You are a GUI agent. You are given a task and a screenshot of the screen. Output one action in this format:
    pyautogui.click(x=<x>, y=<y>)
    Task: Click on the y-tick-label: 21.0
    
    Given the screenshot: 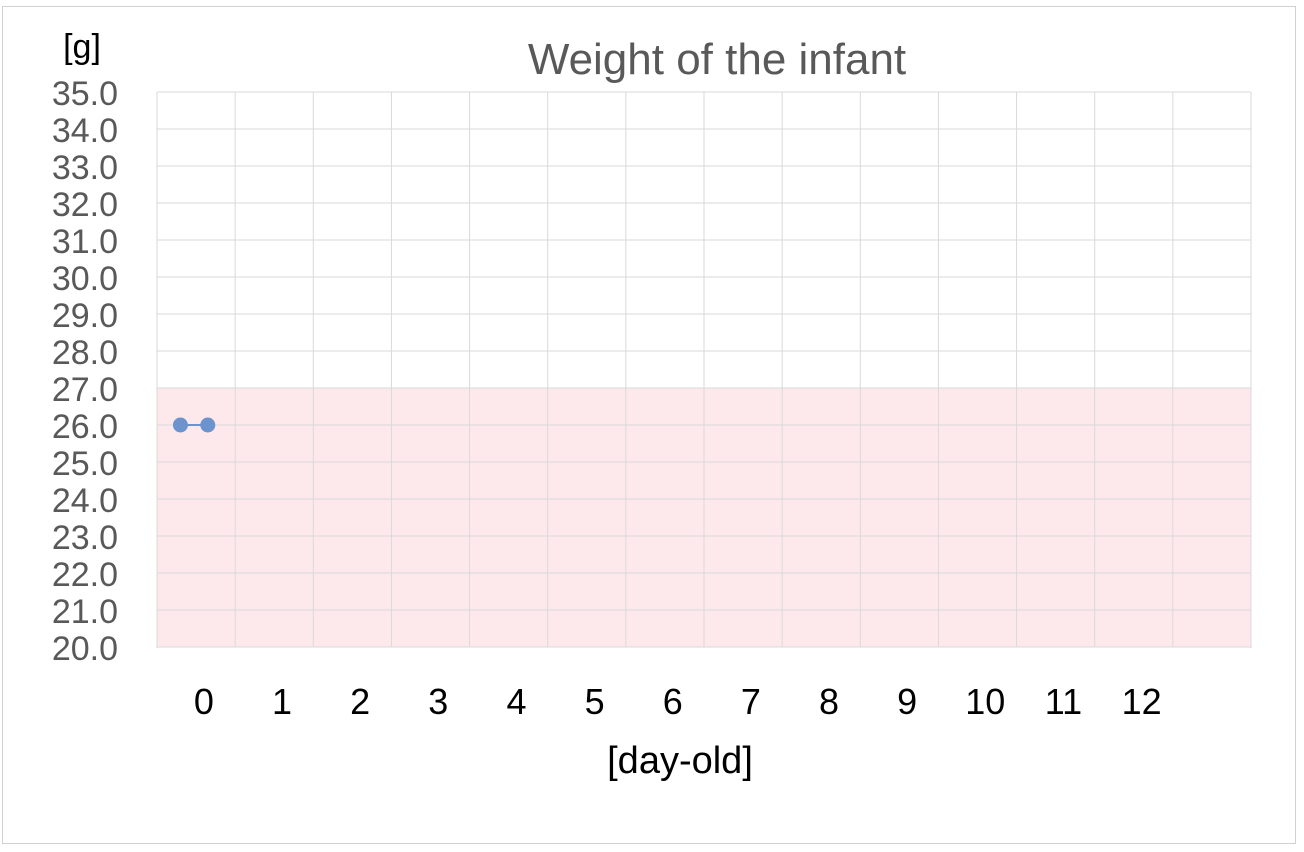 What is the action you would take?
    pyautogui.click(x=85, y=612)
    